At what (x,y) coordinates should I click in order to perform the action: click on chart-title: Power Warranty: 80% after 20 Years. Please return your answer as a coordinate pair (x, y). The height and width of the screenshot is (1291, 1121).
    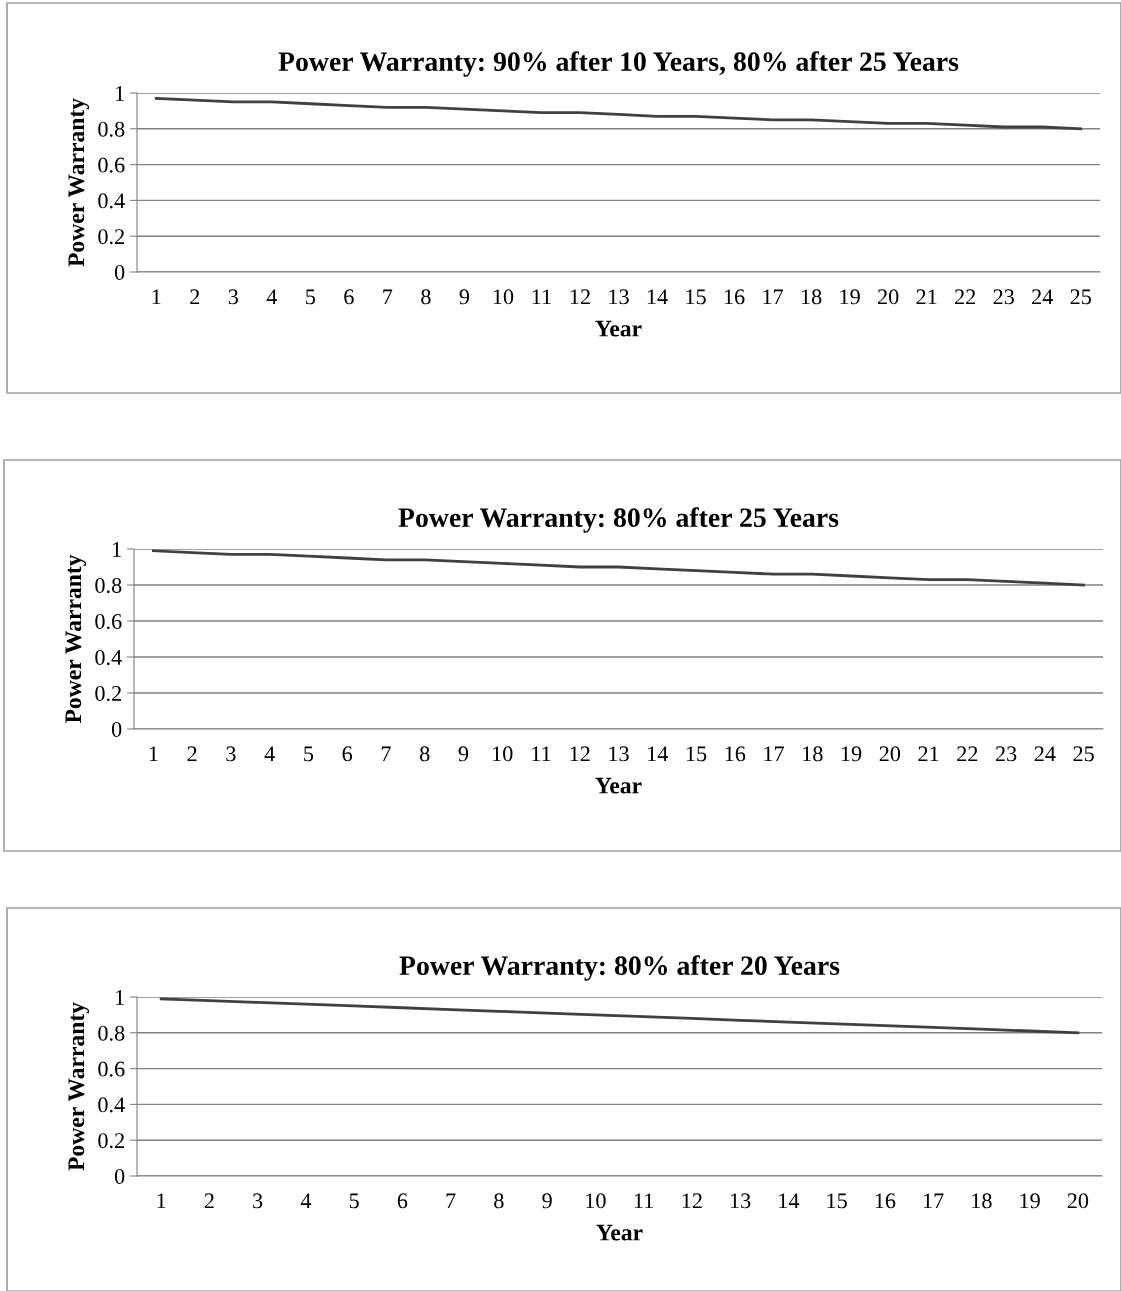
    Looking at the image, I should click on (619, 968).